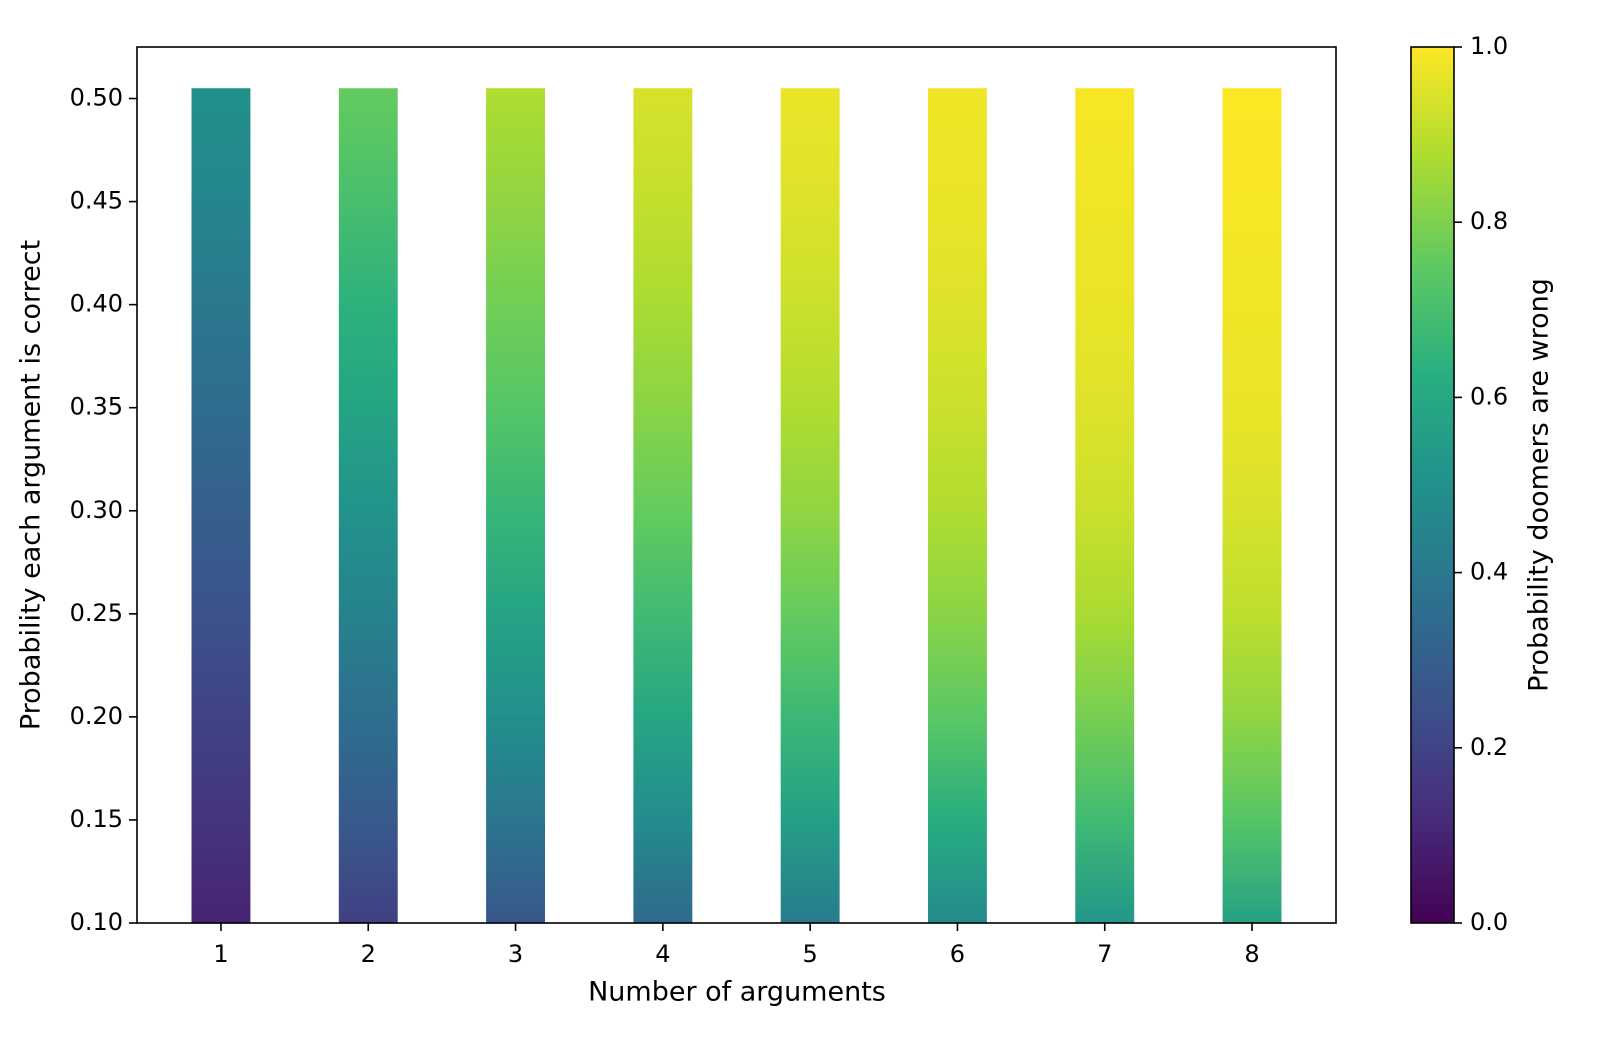 Image resolution: width=1606 pixels, height=1054 pixels. What do you see at coordinates (220, 954) in the screenshot?
I see `x-tick-label: 1` at bounding box center [220, 954].